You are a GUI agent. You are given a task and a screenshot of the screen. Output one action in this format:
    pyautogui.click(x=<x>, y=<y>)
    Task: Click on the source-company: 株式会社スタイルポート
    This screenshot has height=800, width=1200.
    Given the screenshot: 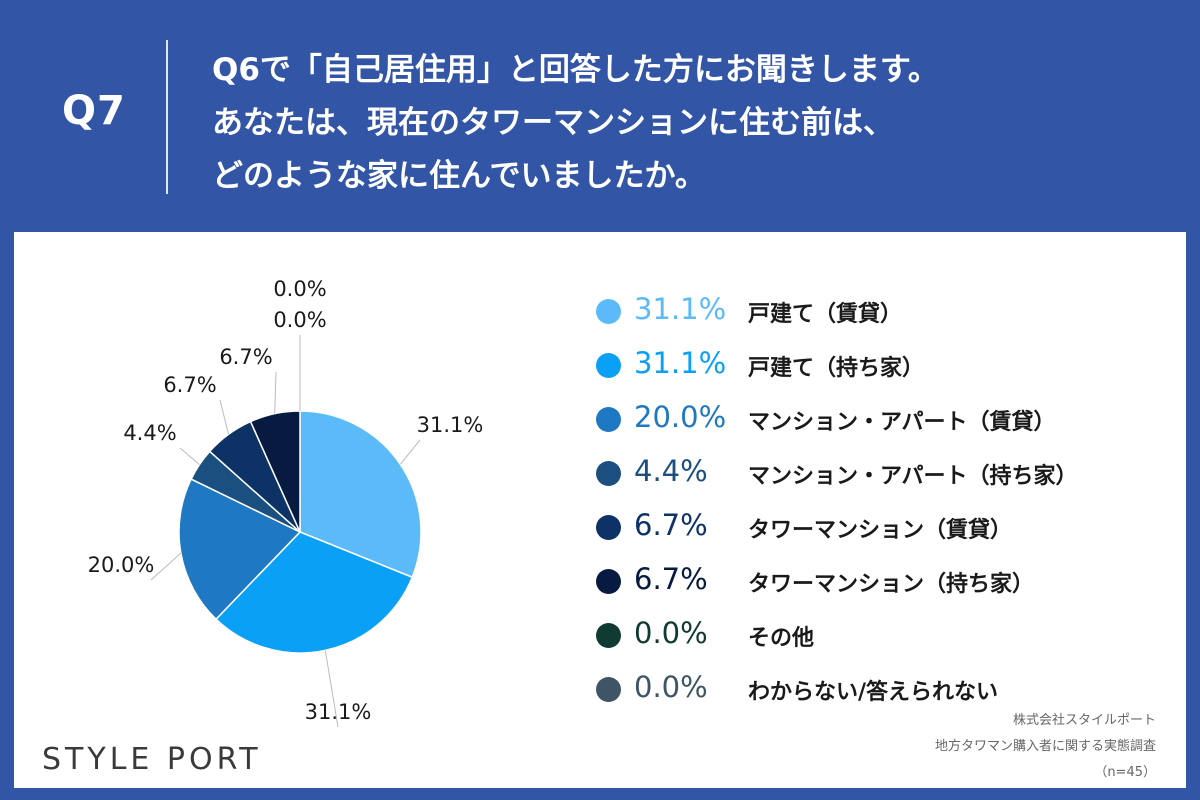 What is the action you would take?
    pyautogui.click(x=1084, y=720)
    